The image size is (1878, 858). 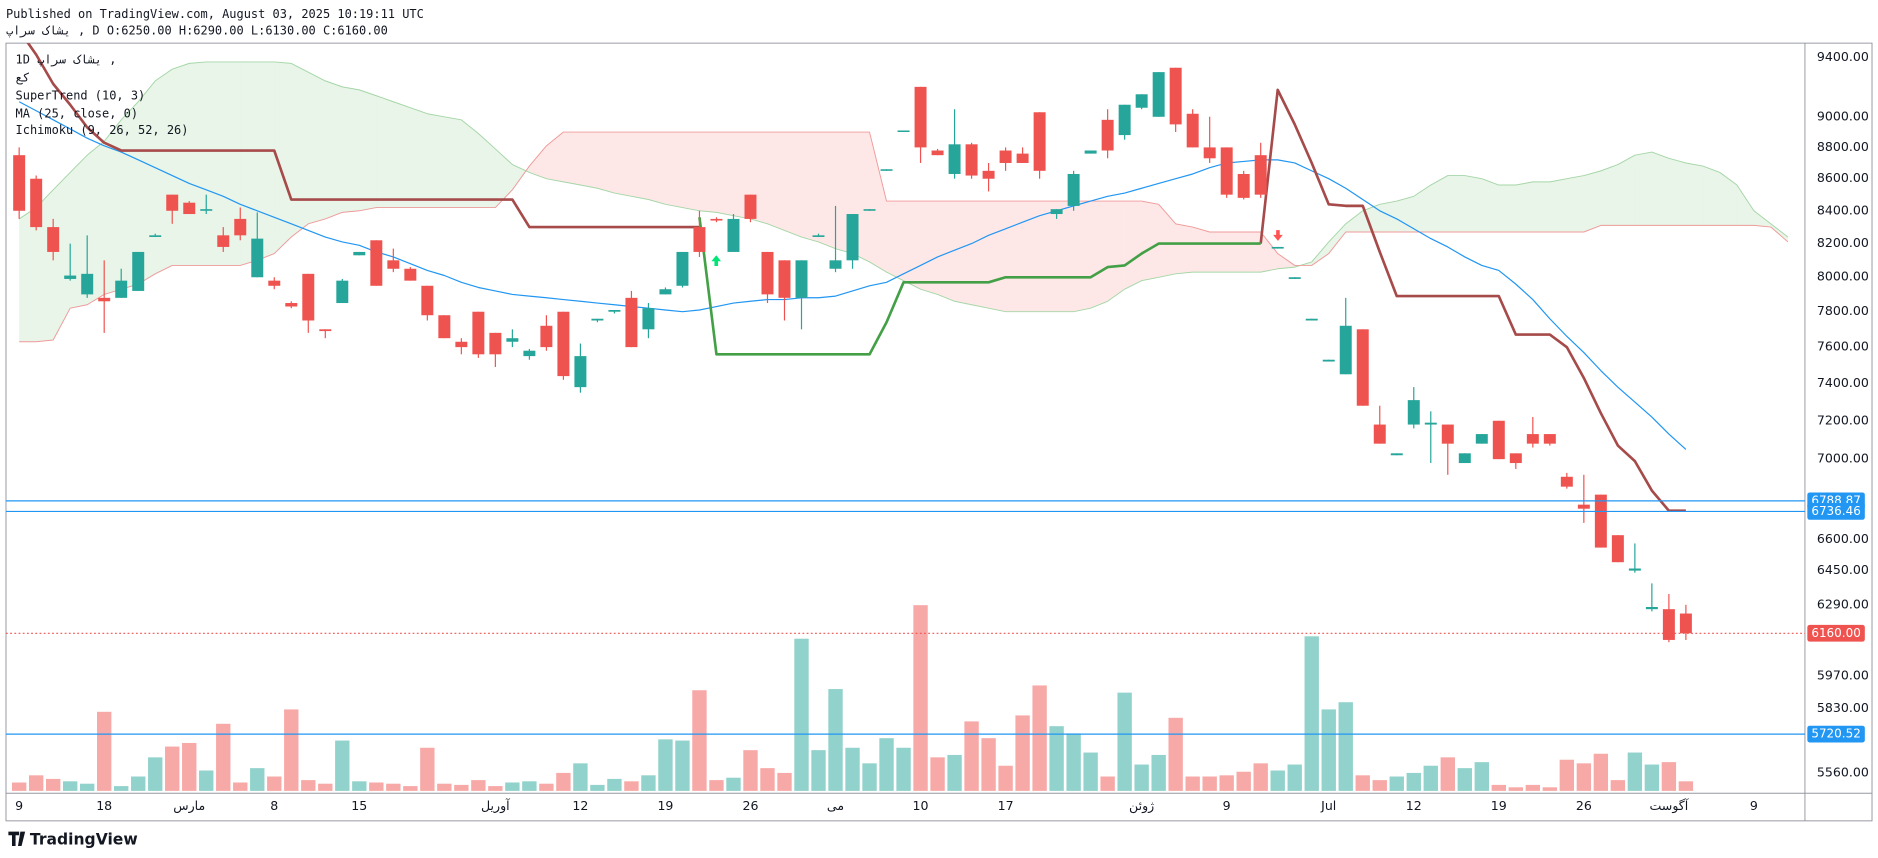 I want to click on y-tick-label: 7200.00, so click(x=1843, y=419).